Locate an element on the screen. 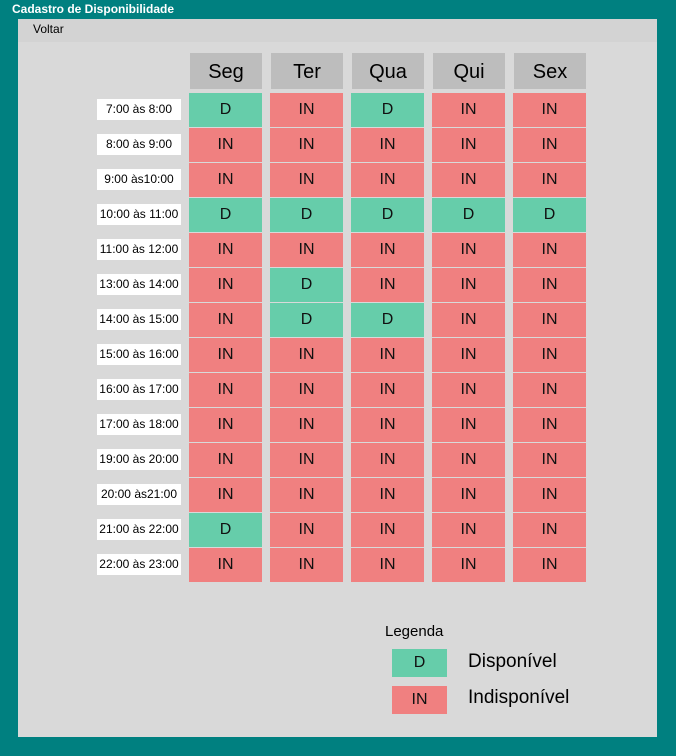  time-slot-label: 7:00 às 8:00 is located at coordinates (139, 109).